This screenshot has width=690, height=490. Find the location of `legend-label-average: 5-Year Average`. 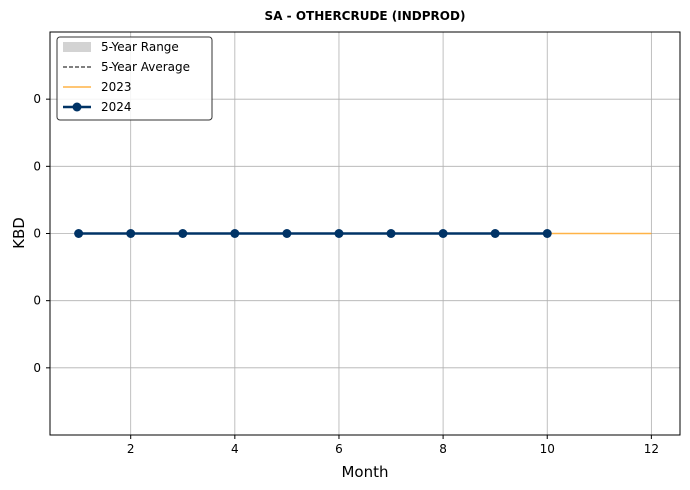

legend-label-average: 5-Year Average is located at coordinates (145, 67).